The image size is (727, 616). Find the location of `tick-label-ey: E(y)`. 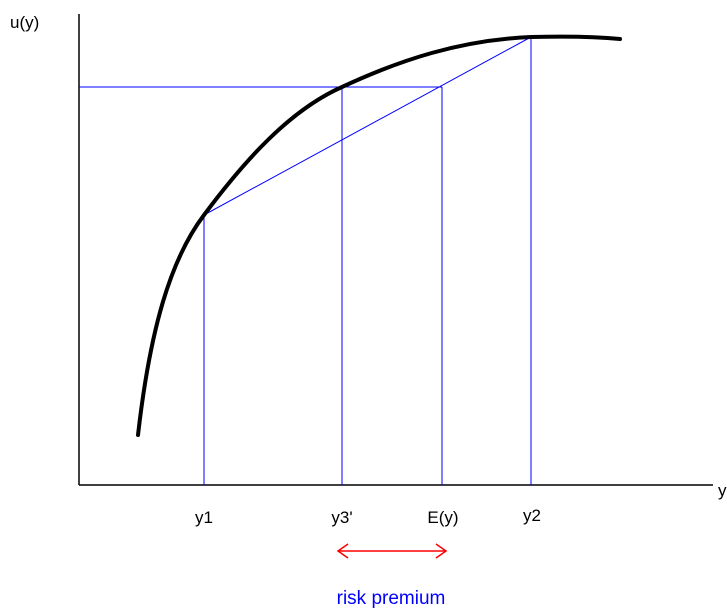

tick-label-ey: E(y) is located at coordinates (442, 517).